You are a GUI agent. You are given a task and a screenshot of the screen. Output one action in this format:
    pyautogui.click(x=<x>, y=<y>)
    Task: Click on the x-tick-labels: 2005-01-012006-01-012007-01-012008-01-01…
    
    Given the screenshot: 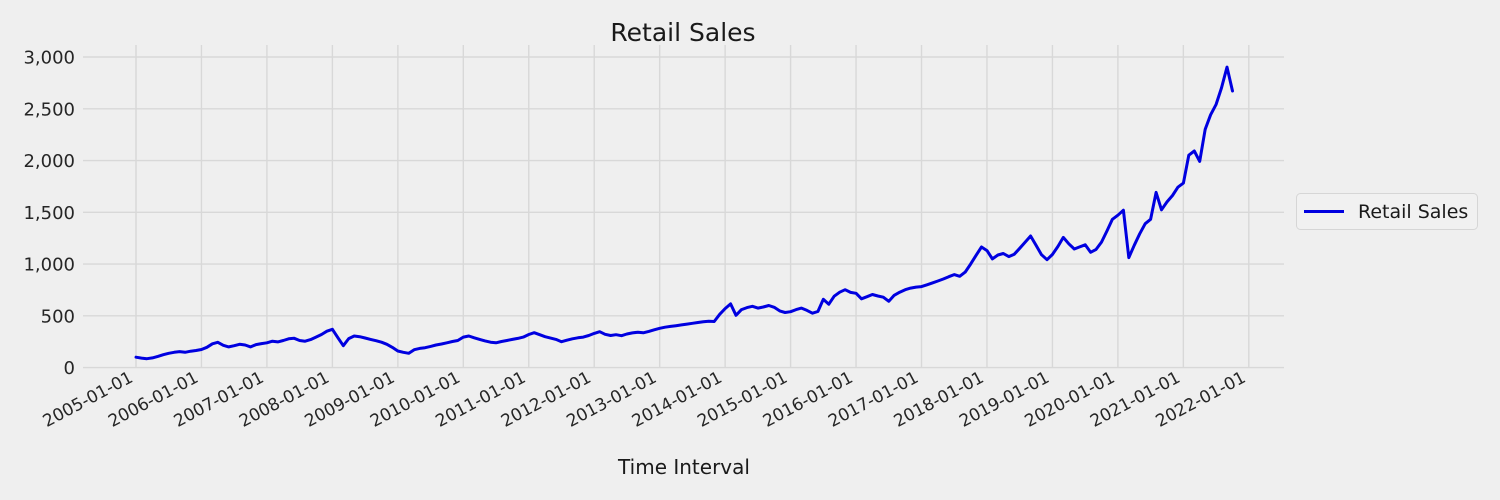 What is the action you would take?
    pyautogui.click(x=644, y=400)
    